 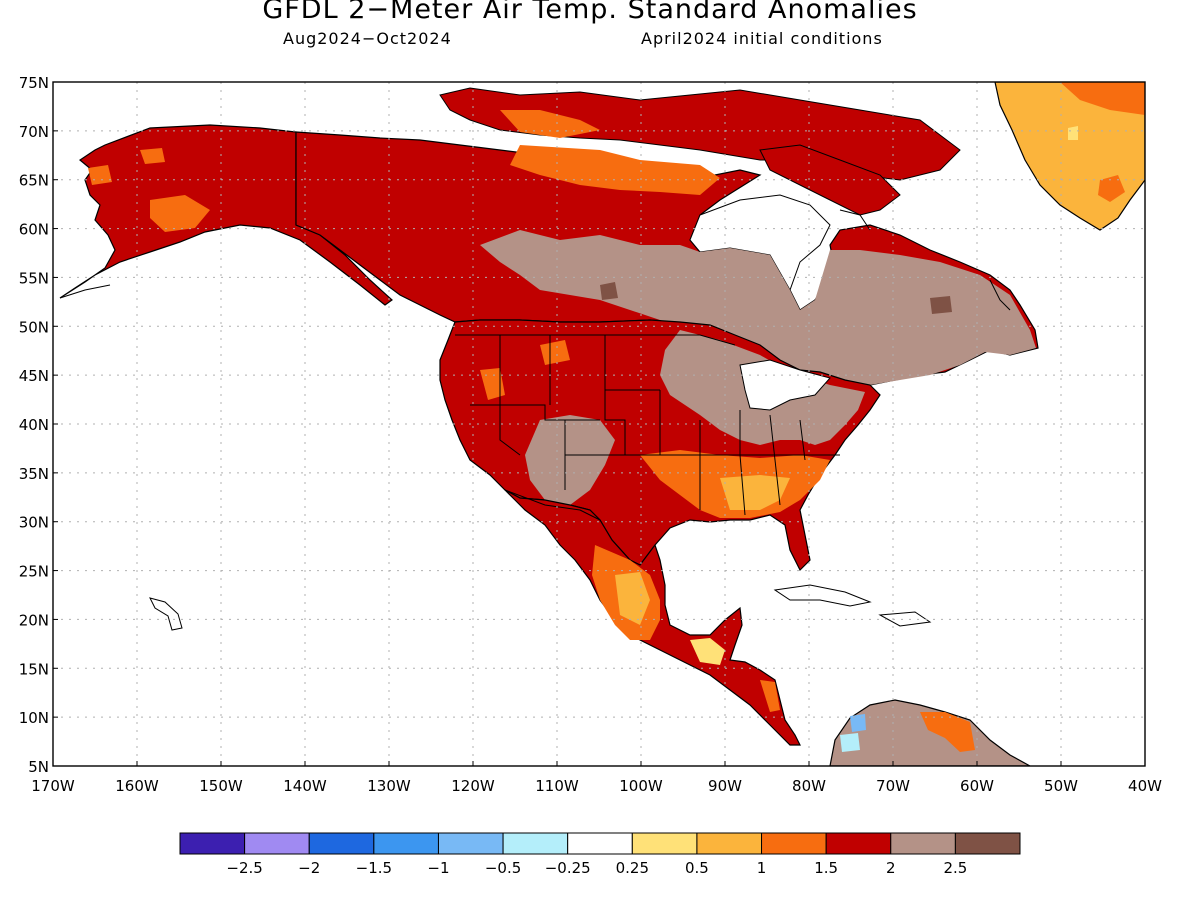 I want to click on west-taupe-anomaly, so click(x=570, y=460).